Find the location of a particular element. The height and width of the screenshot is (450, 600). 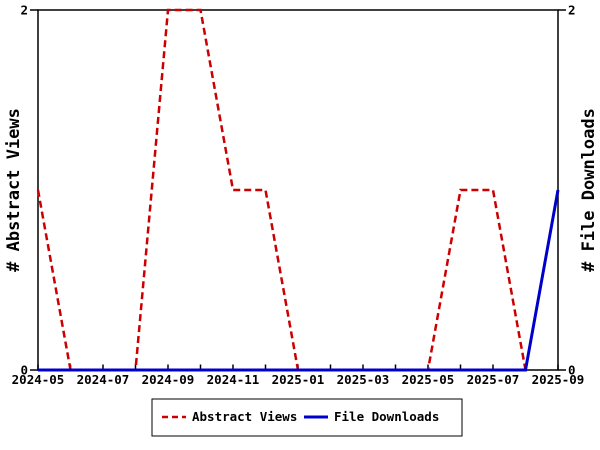

x-tick-label: 2024-05 is located at coordinates (38, 379).